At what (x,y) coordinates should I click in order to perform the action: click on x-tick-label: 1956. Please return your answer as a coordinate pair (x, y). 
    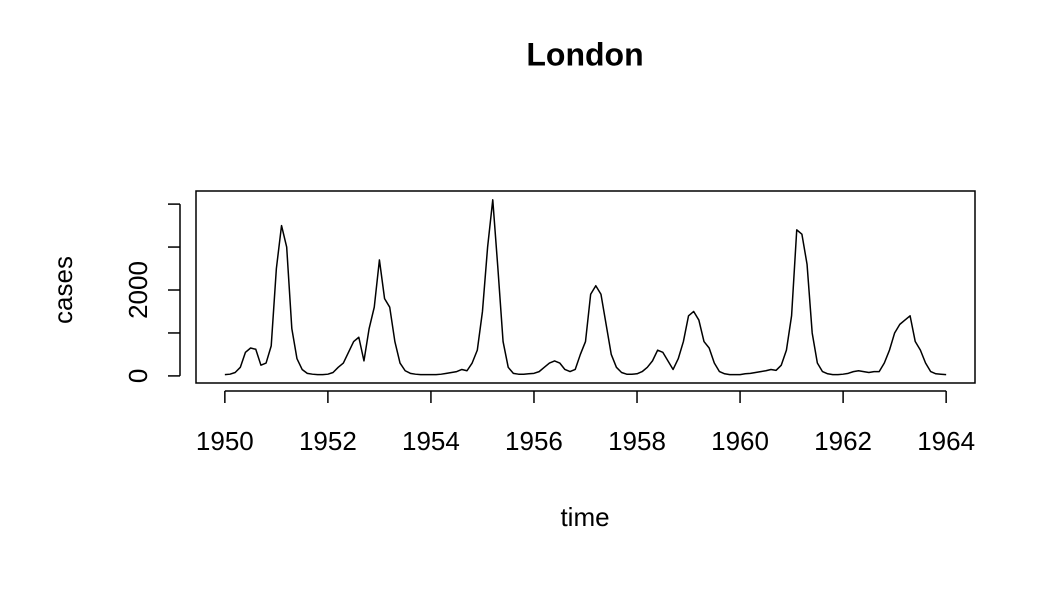
    Looking at the image, I should click on (534, 441).